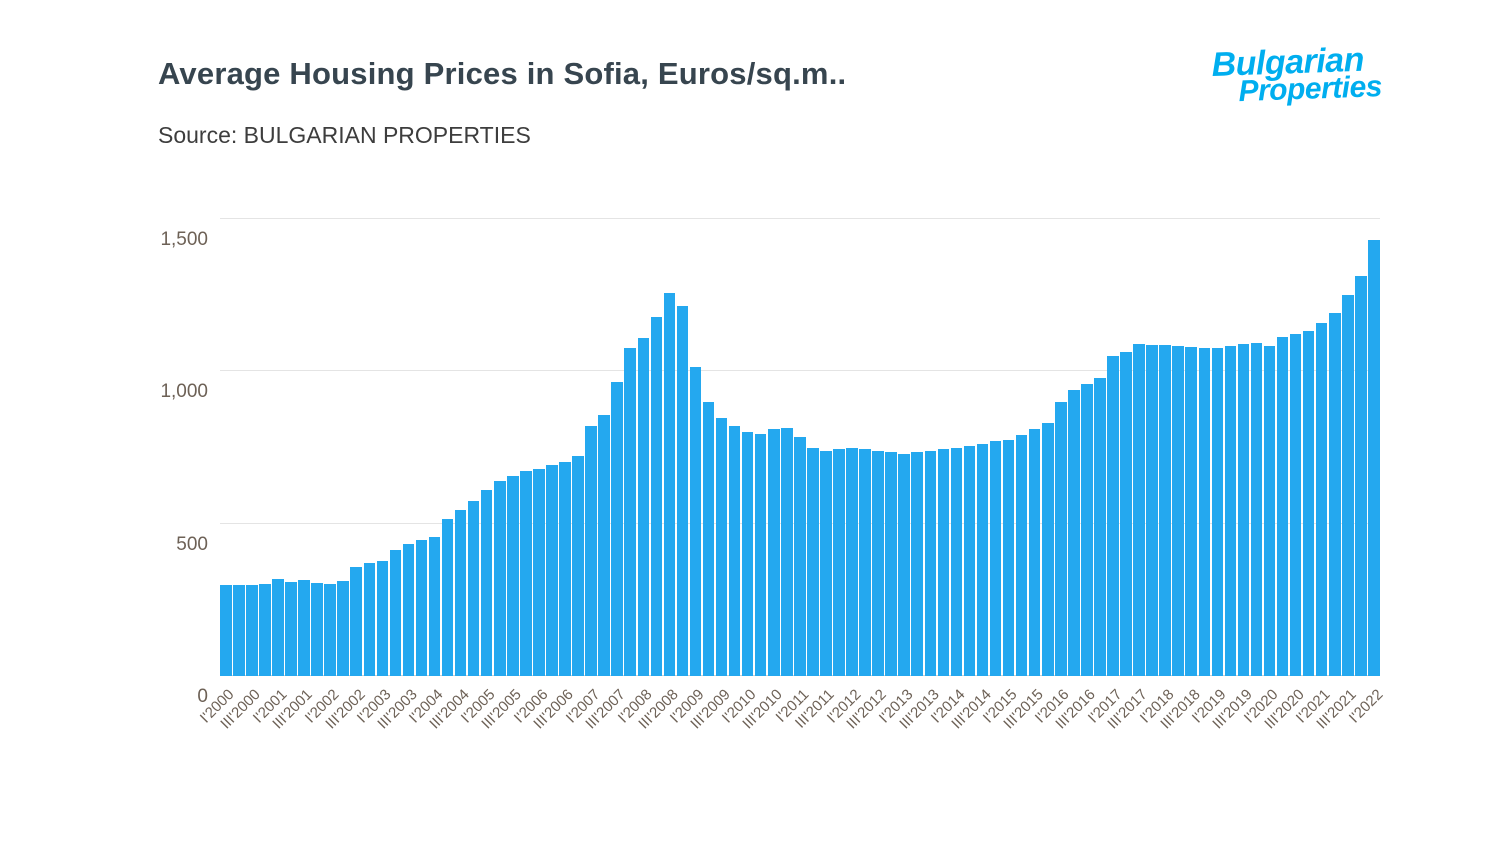  I want to click on bar-I'2013, so click(904, 565).